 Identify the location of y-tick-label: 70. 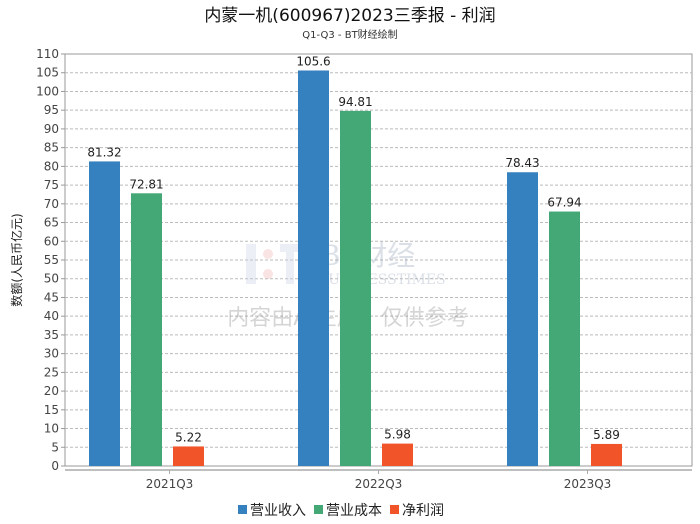
(51, 204).